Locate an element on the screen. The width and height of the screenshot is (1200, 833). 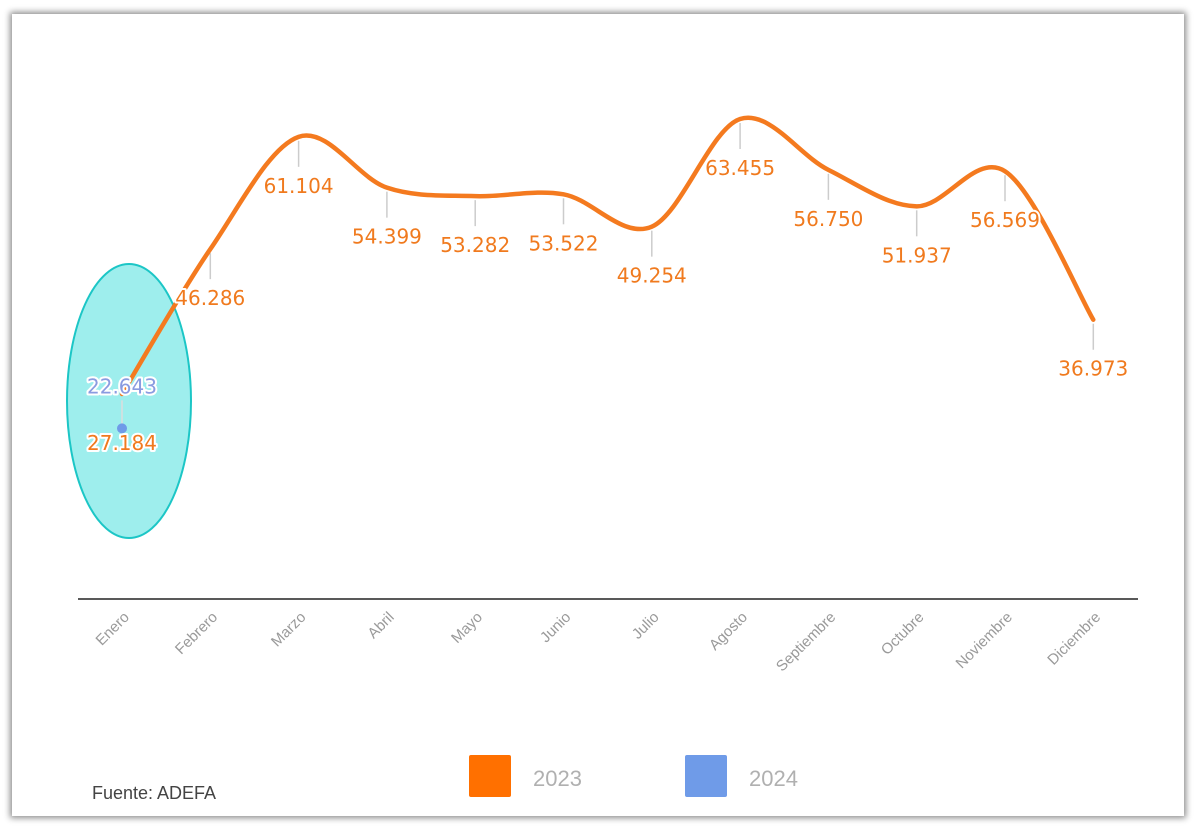
legend-label-2024: 2024 is located at coordinates (773, 778).